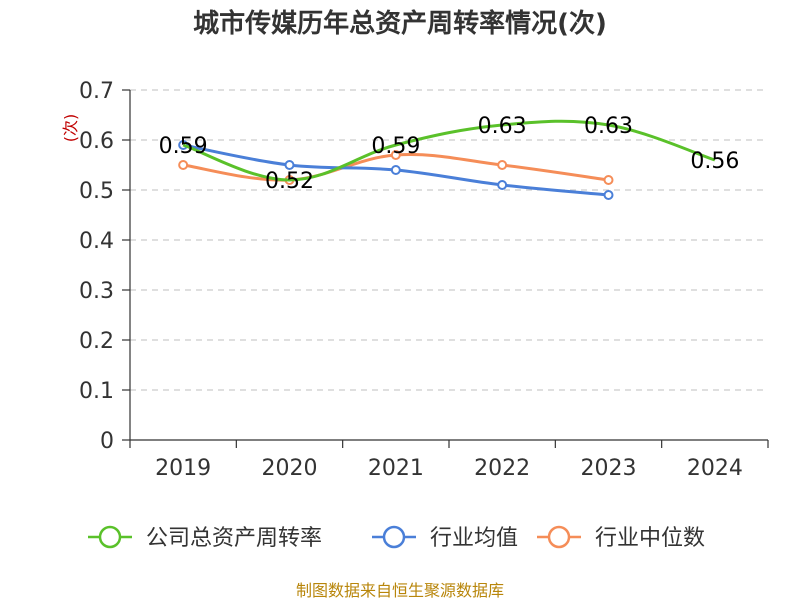 Image resolution: width=800 pixels, height=600 pixels. I want to click on legend-label: 行业中位数, so click(650, 538).